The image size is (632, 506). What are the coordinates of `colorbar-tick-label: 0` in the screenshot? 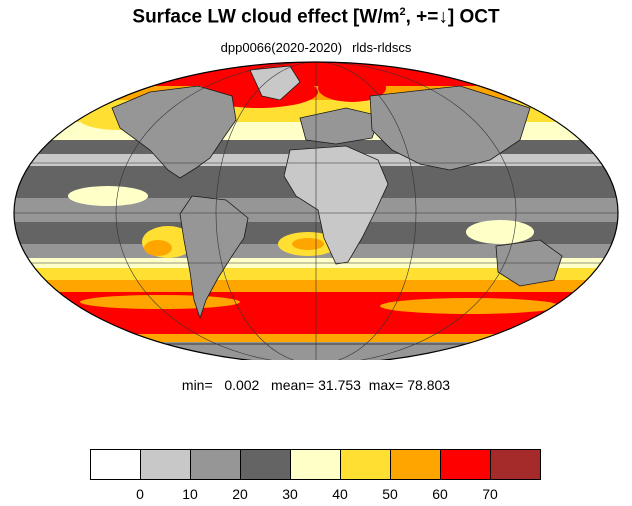 It's located at (140, 494).